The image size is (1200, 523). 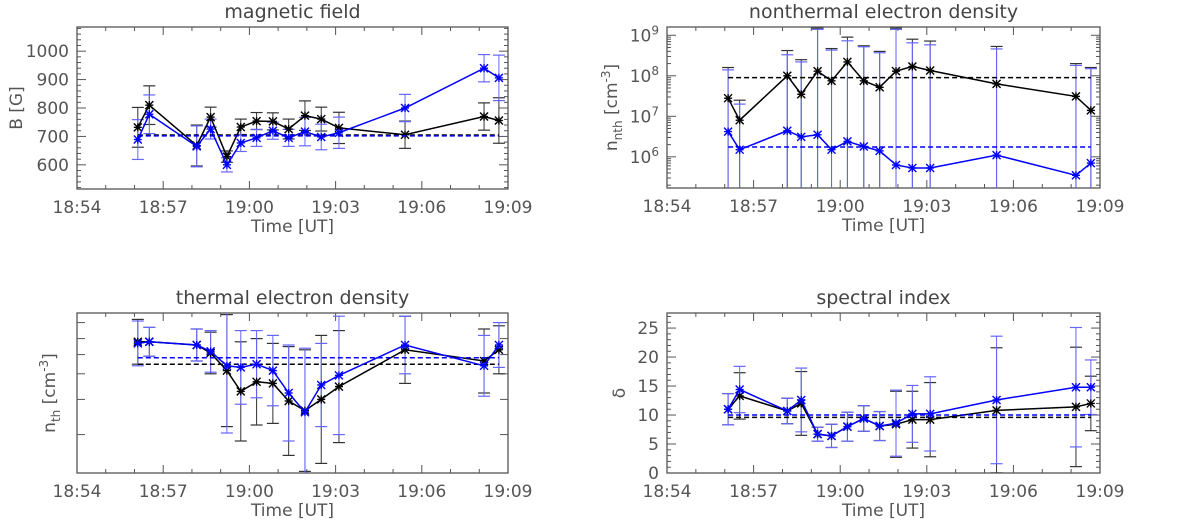 I want to click on y-tick-label: 107​, so click(x=644, y=115).